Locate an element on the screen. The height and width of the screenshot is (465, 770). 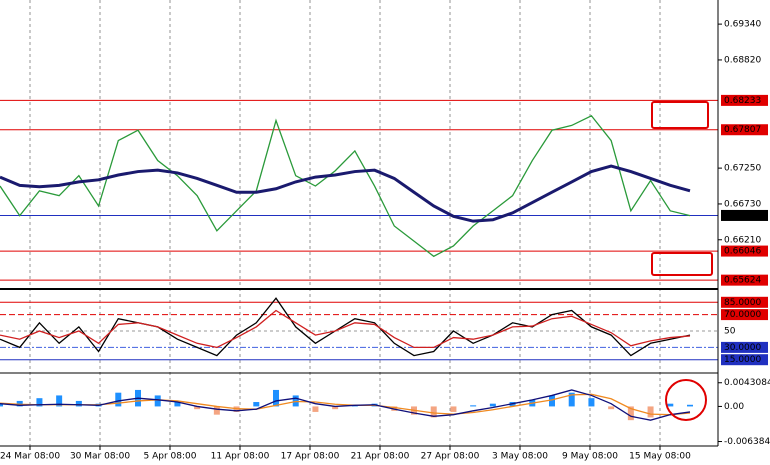
level-label: 15.0000 is located at coordinates (742, 360).